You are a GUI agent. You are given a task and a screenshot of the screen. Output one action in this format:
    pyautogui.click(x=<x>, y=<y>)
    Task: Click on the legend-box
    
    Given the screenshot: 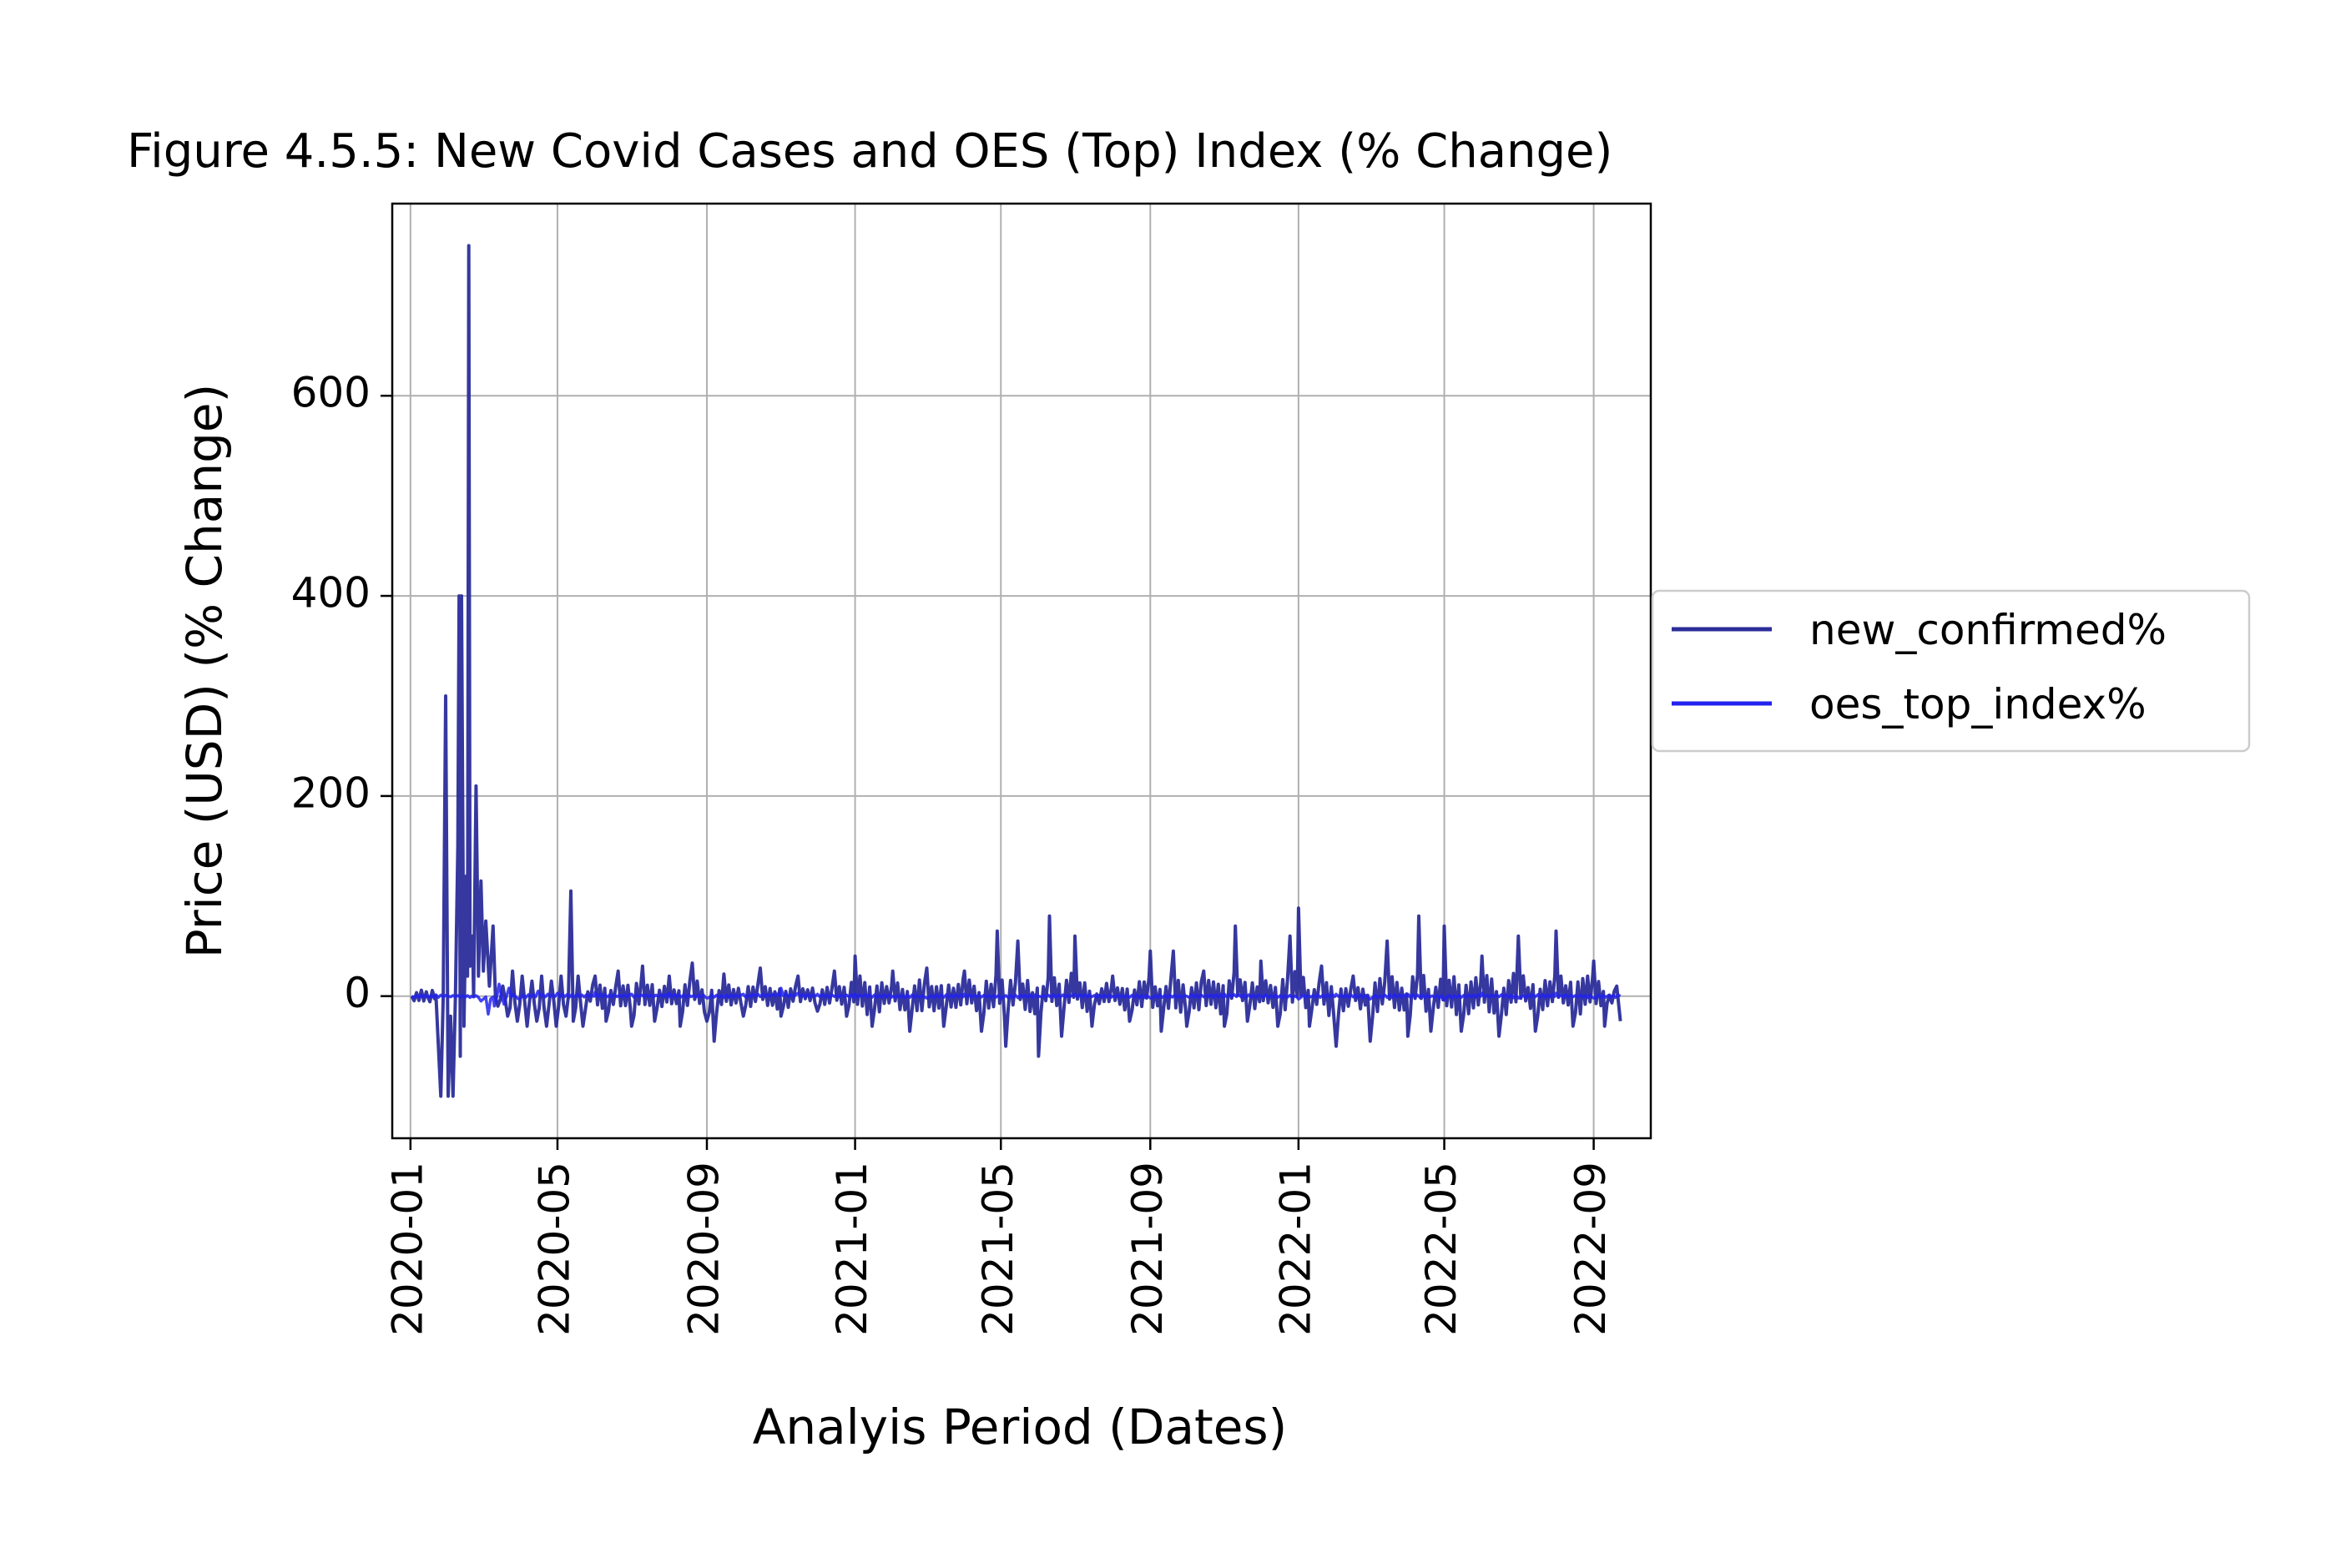 What is the action you would take?
    pyautogui.click(x=1951, y=671)
    